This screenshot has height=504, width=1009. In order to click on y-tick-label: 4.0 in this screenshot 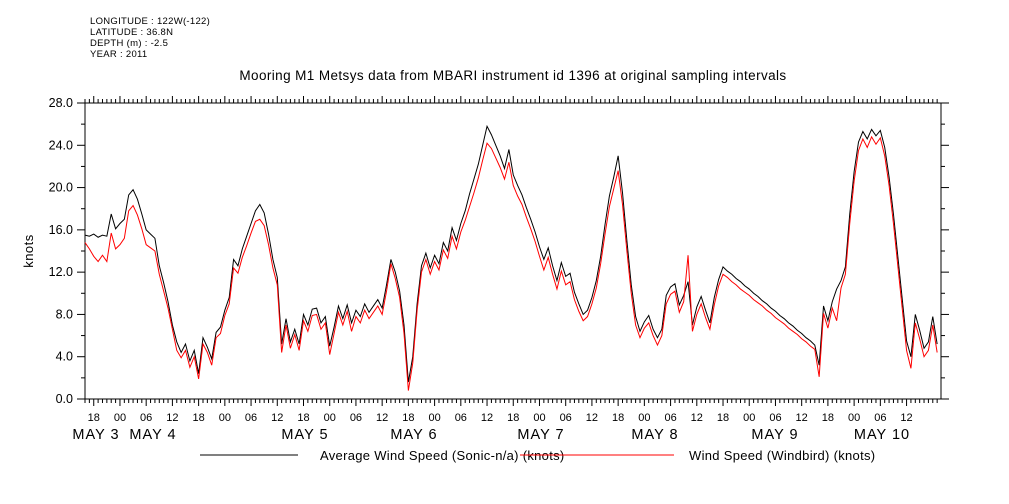, I will do `click(64, 357)`.